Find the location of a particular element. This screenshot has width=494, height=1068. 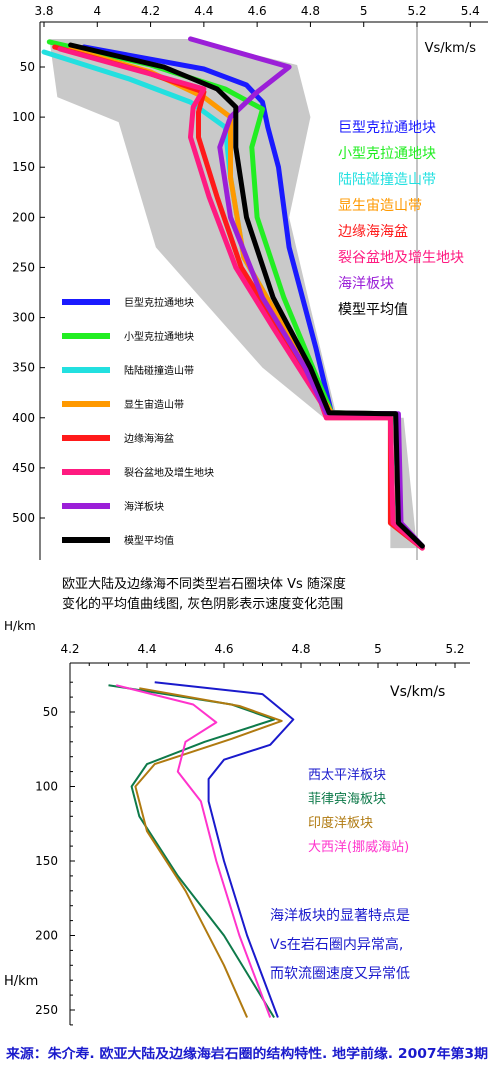

legend-right-label: 模型平均值 is located at coordinates (373, 310).